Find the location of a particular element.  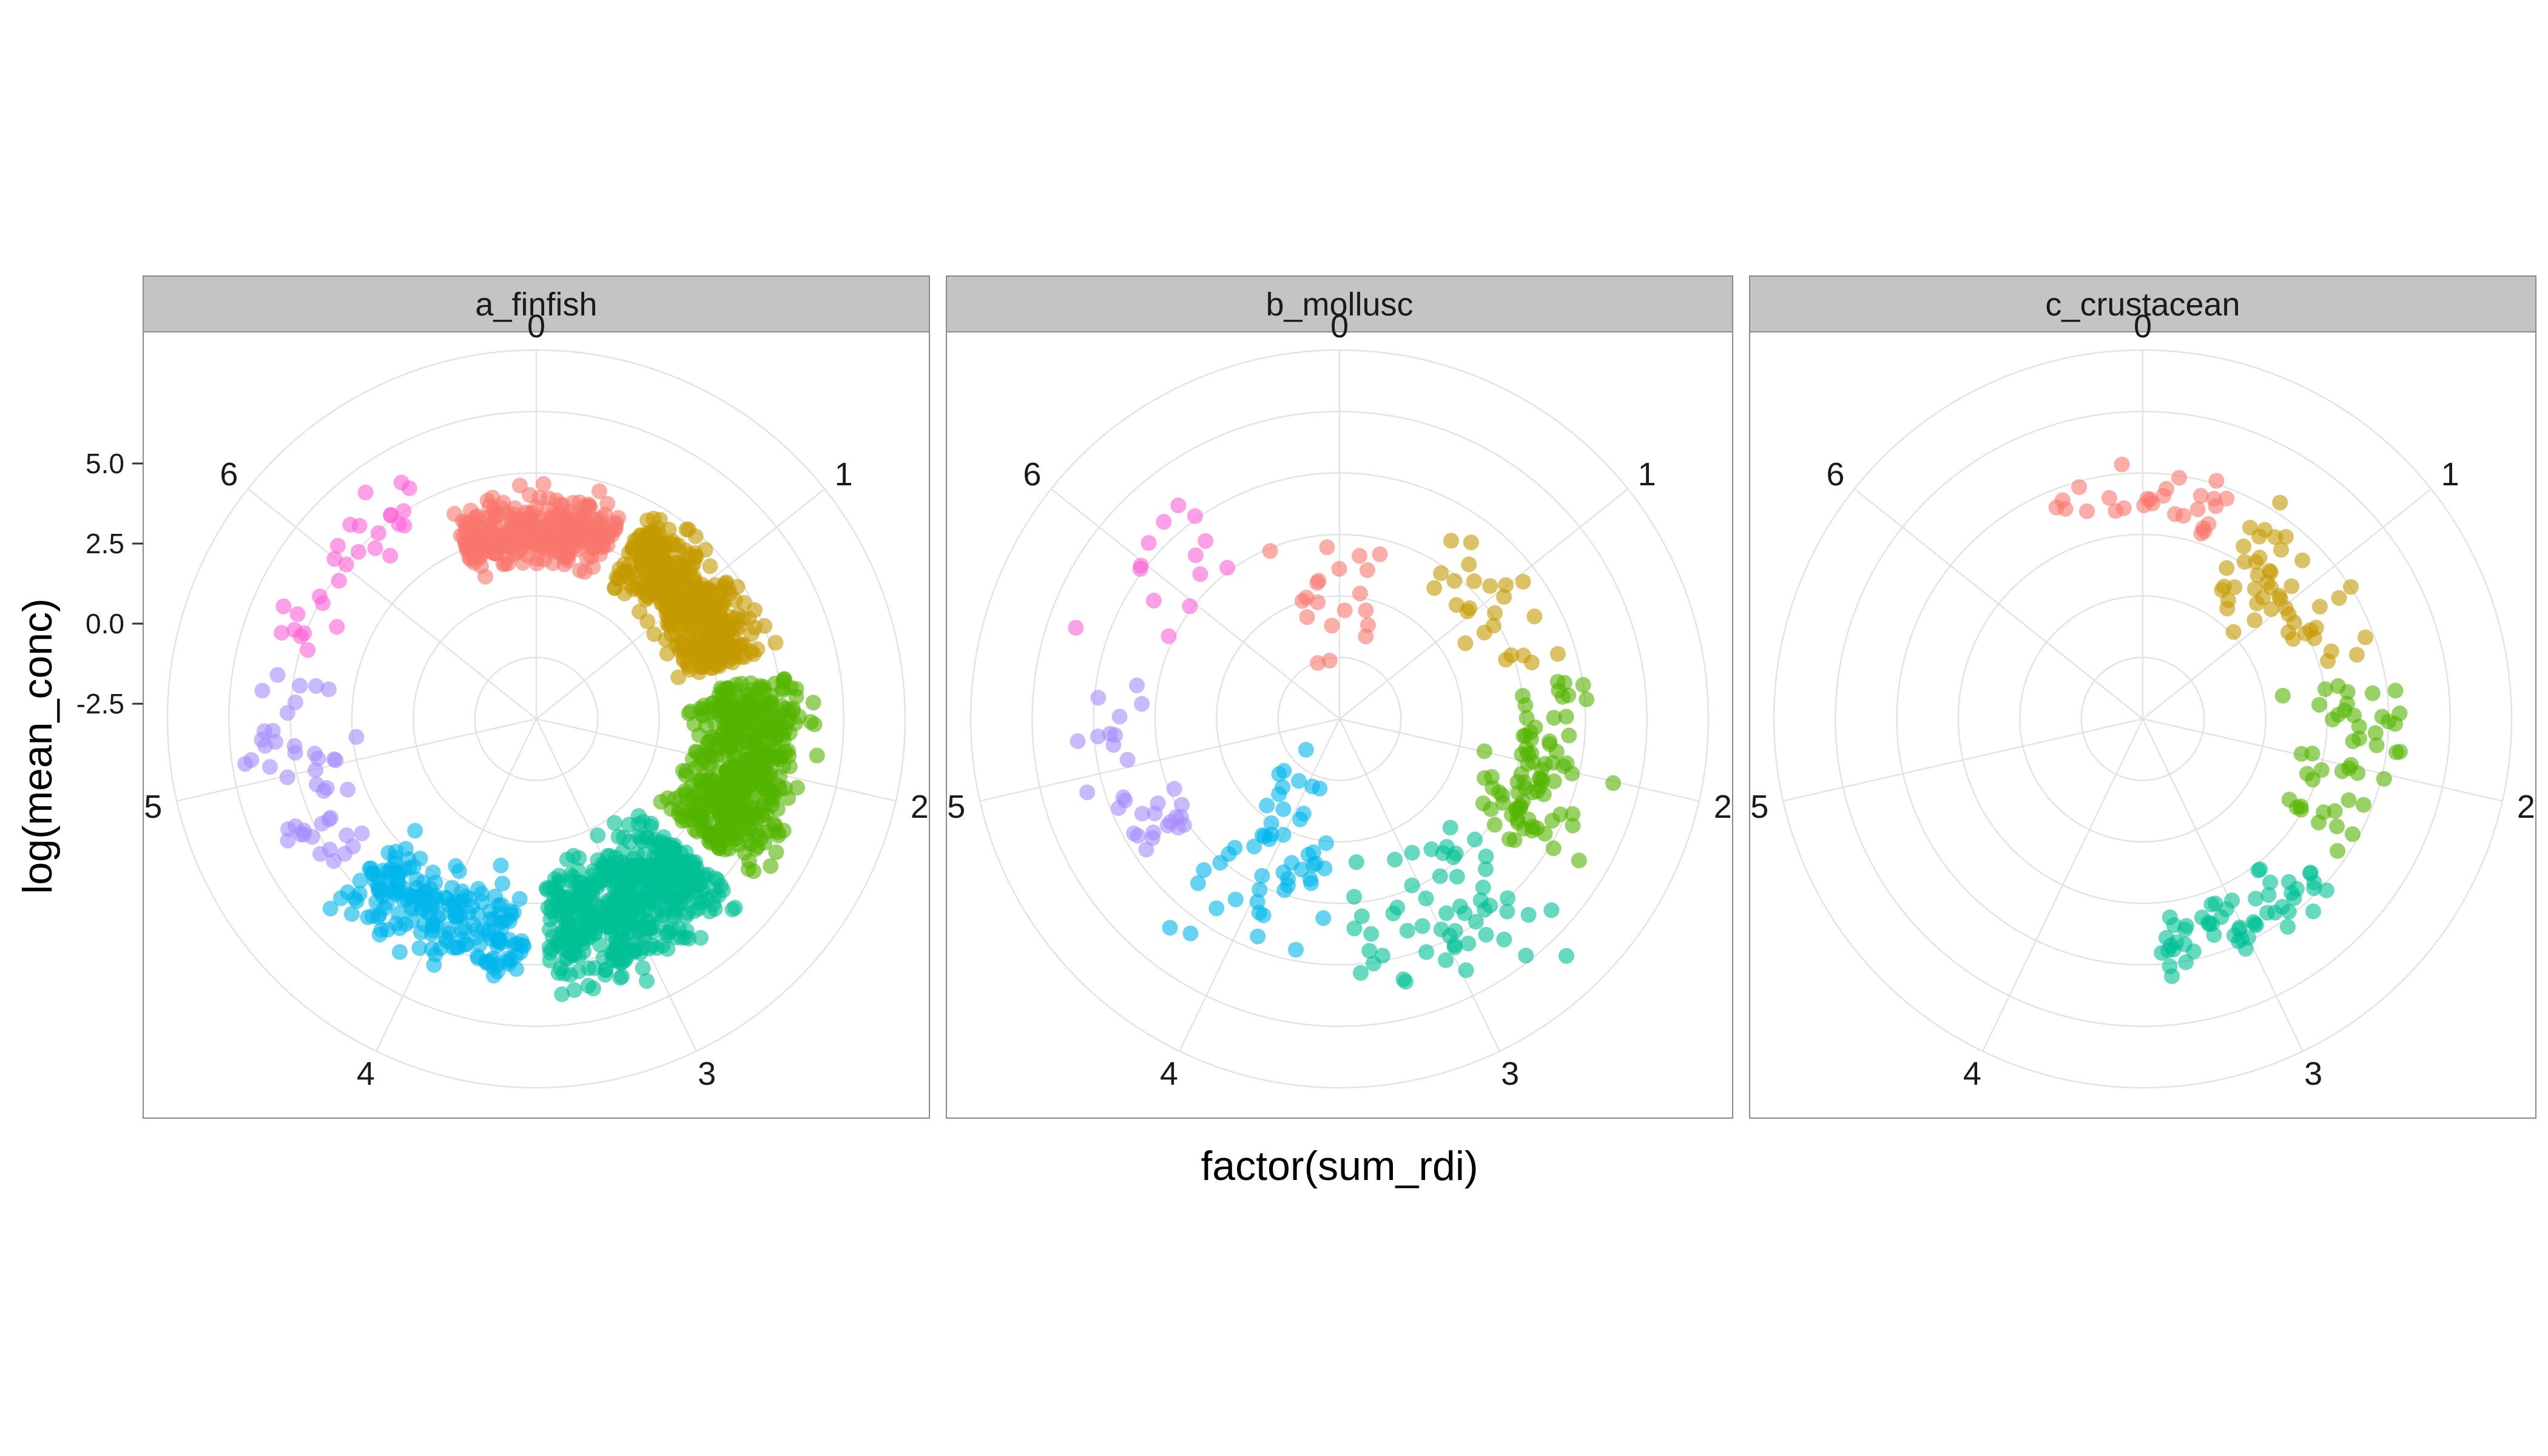

angle-tick-label: 1 is located at coordinates (2450, 474).